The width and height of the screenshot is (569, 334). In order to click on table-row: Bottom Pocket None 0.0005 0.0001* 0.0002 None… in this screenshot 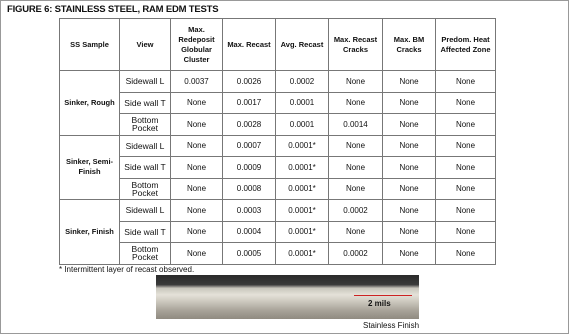, I will do `click(278, 253)`.